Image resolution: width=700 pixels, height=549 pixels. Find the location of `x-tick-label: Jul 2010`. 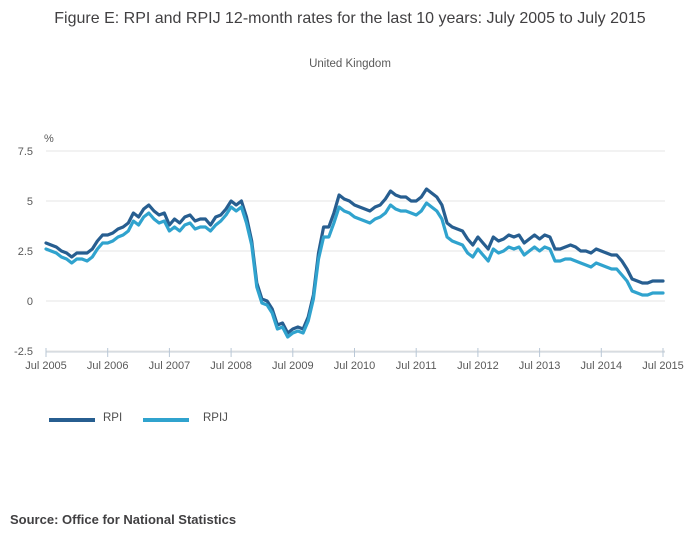

x-tick-label: Jul 2010 is located at coordinates (355, 366).